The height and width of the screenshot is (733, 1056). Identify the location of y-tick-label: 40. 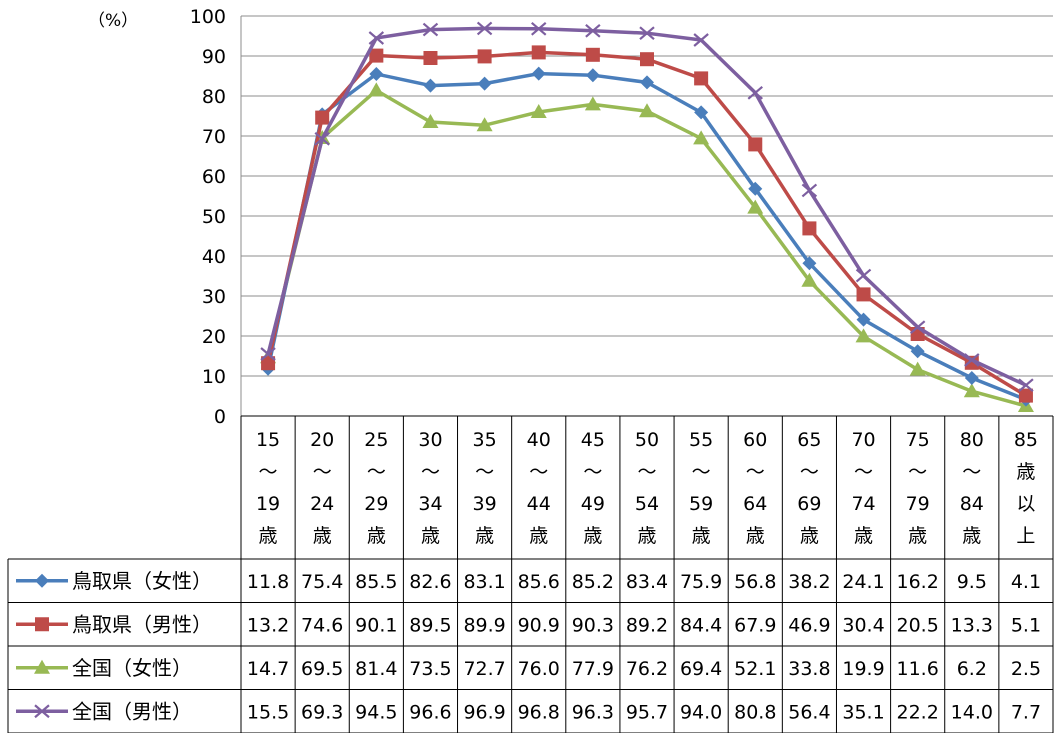
(214, 257).